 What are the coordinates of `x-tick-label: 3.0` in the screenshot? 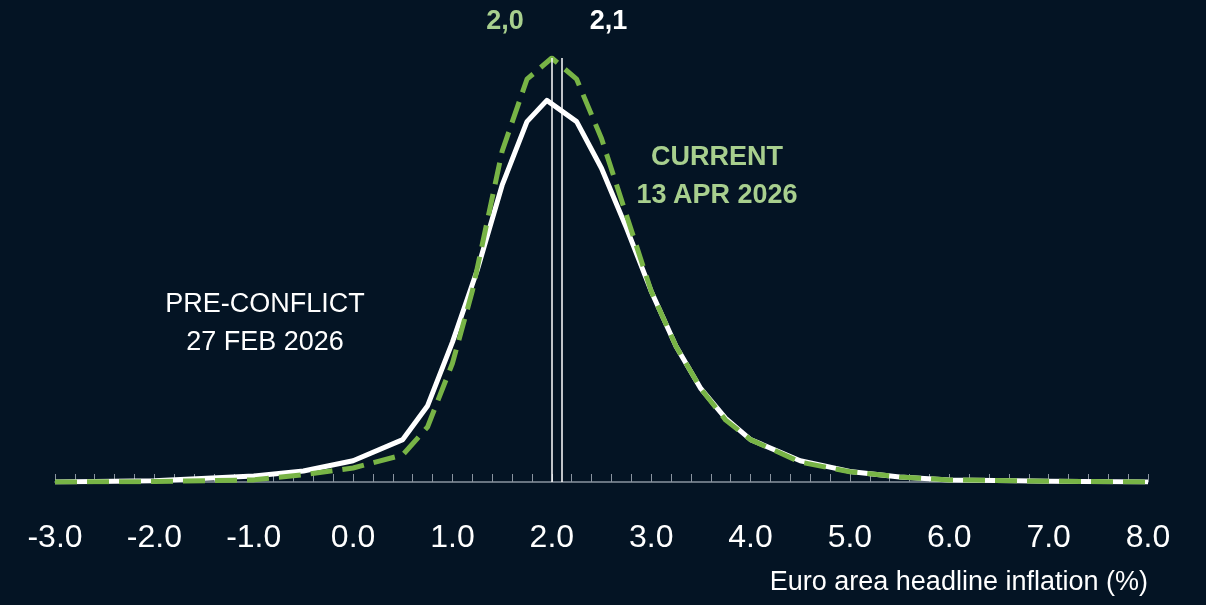 It's located at (651, 536).